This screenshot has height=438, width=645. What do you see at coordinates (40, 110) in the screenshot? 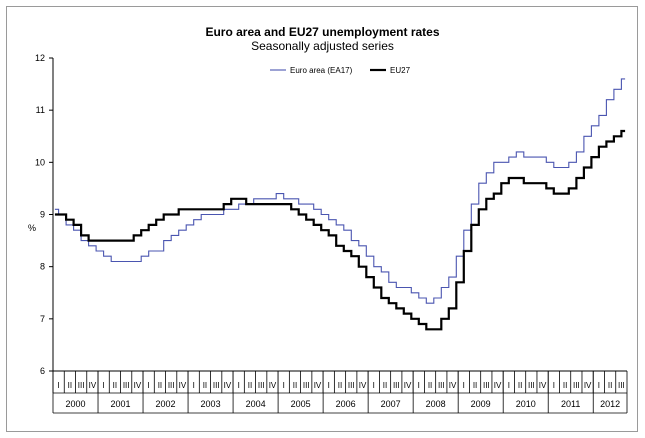
I see `y-tick-label: 11` at bounding box center [40, 110].